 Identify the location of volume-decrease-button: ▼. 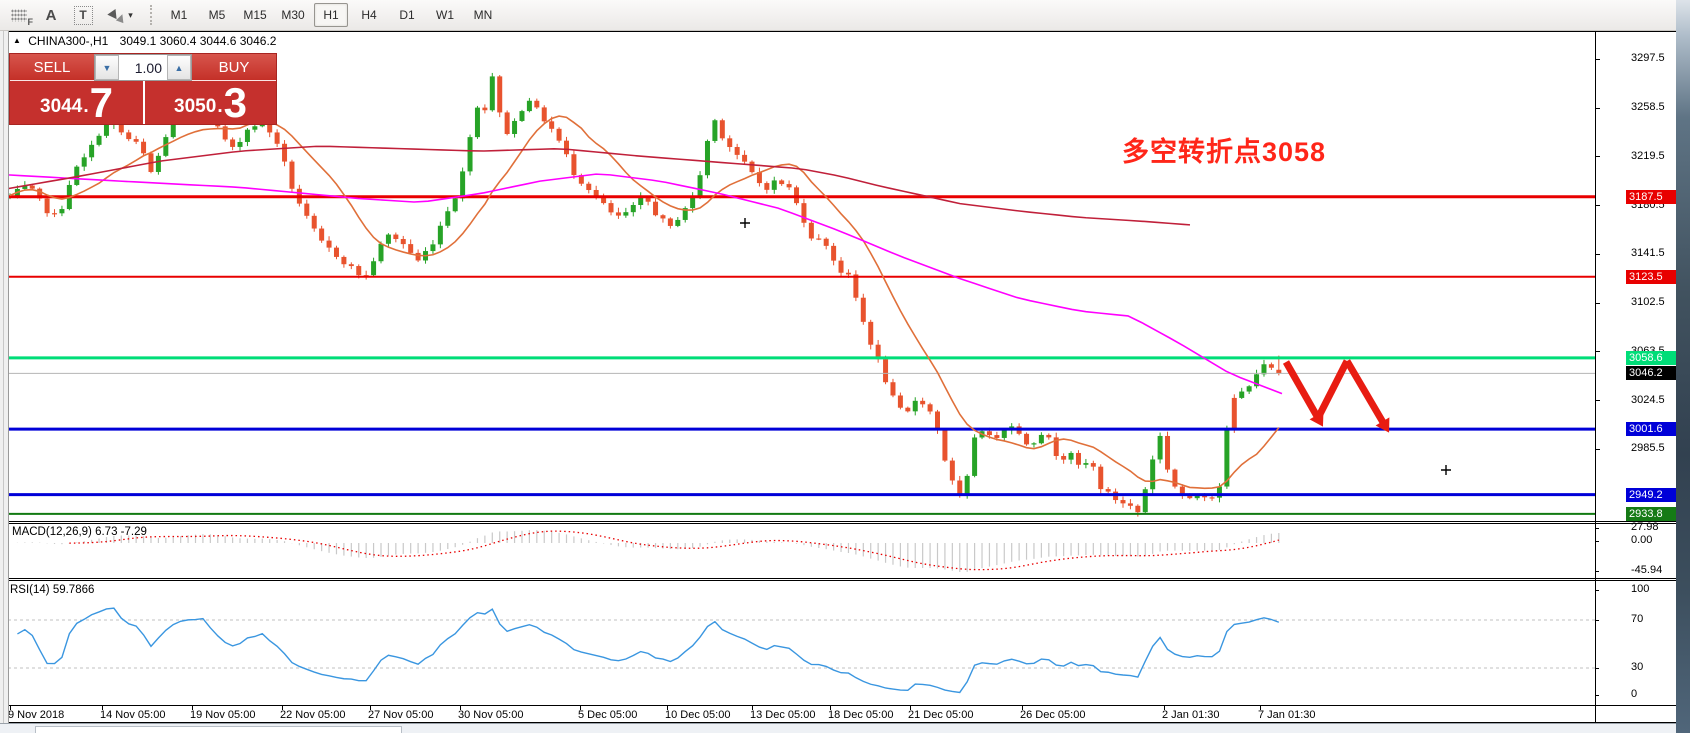
(107, 67).